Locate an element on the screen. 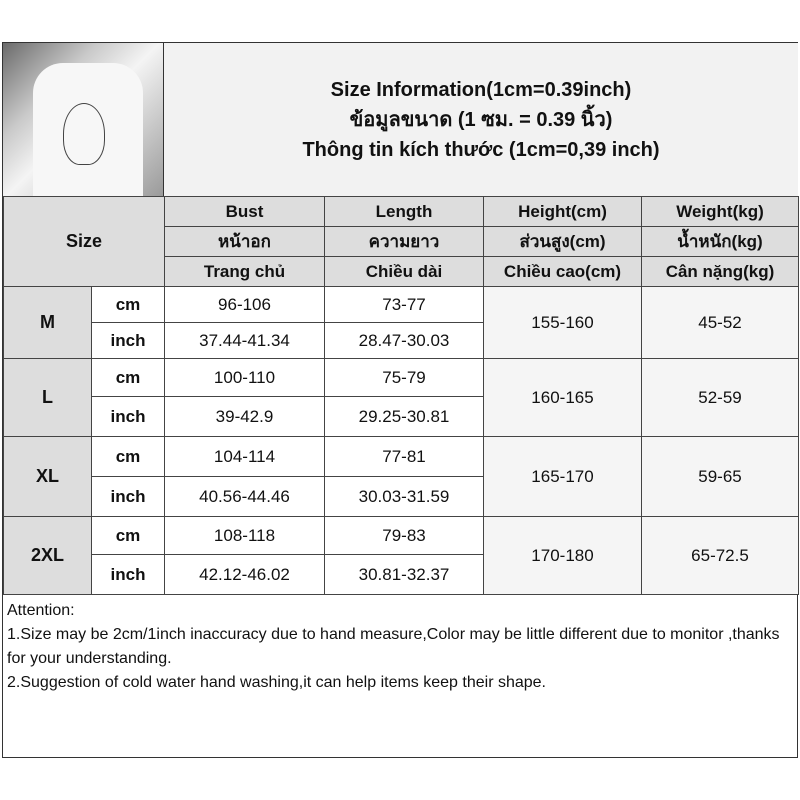 The width and height of the screenshot is (800, 800). bust-cell: 39-42.9 is located at coordinates (244, 416).